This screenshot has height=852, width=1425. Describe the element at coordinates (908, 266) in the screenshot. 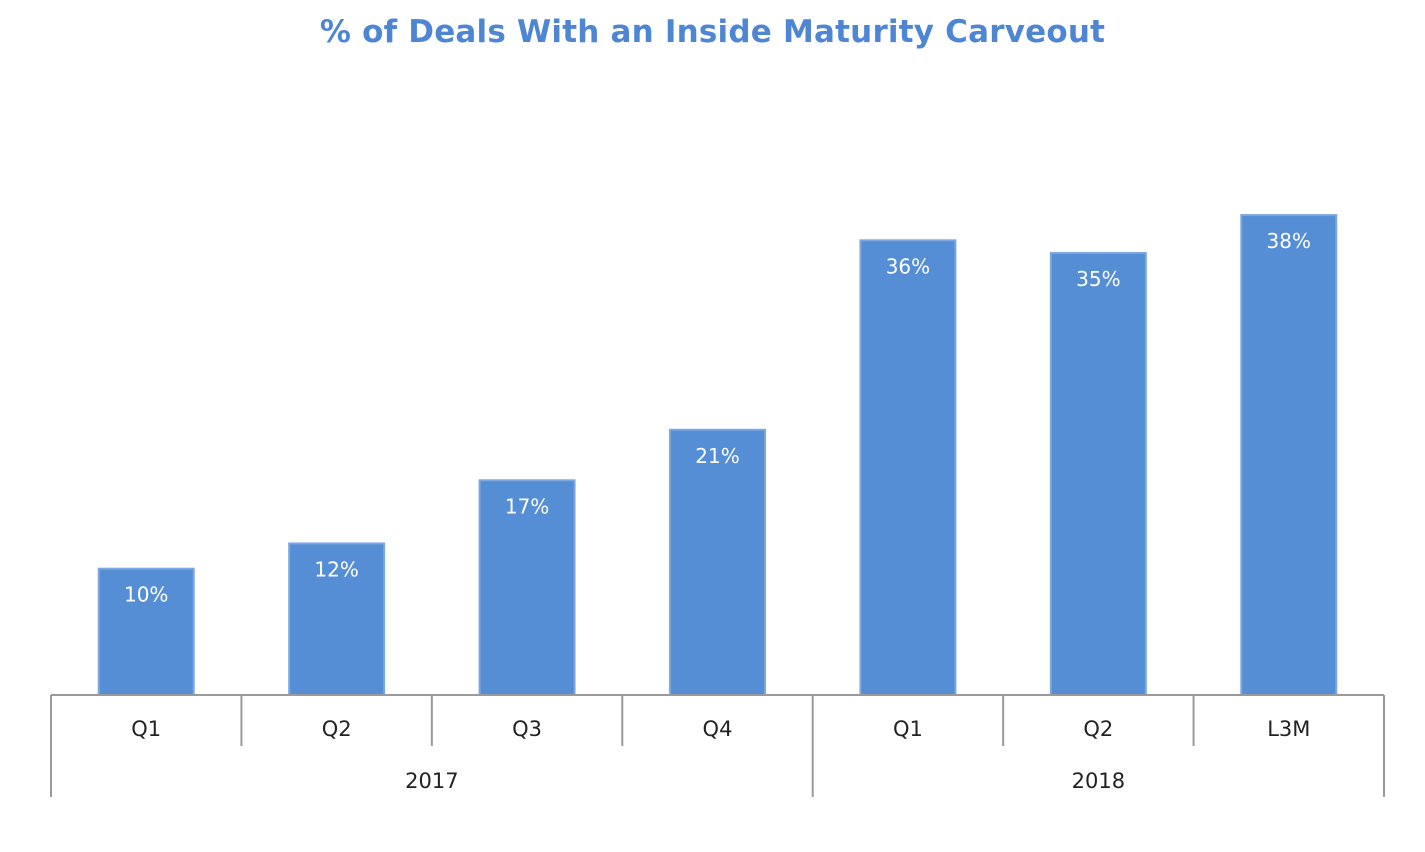

I see `data-label-4: 36%` at that location.